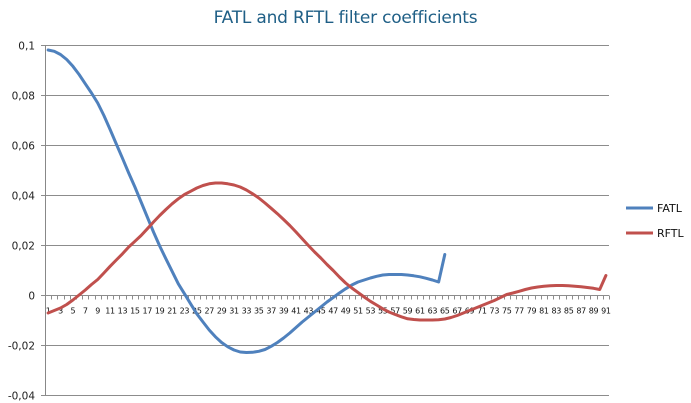 The image size is (691, 403). I want to click on x-tick-label: 77, so click(519, 311).